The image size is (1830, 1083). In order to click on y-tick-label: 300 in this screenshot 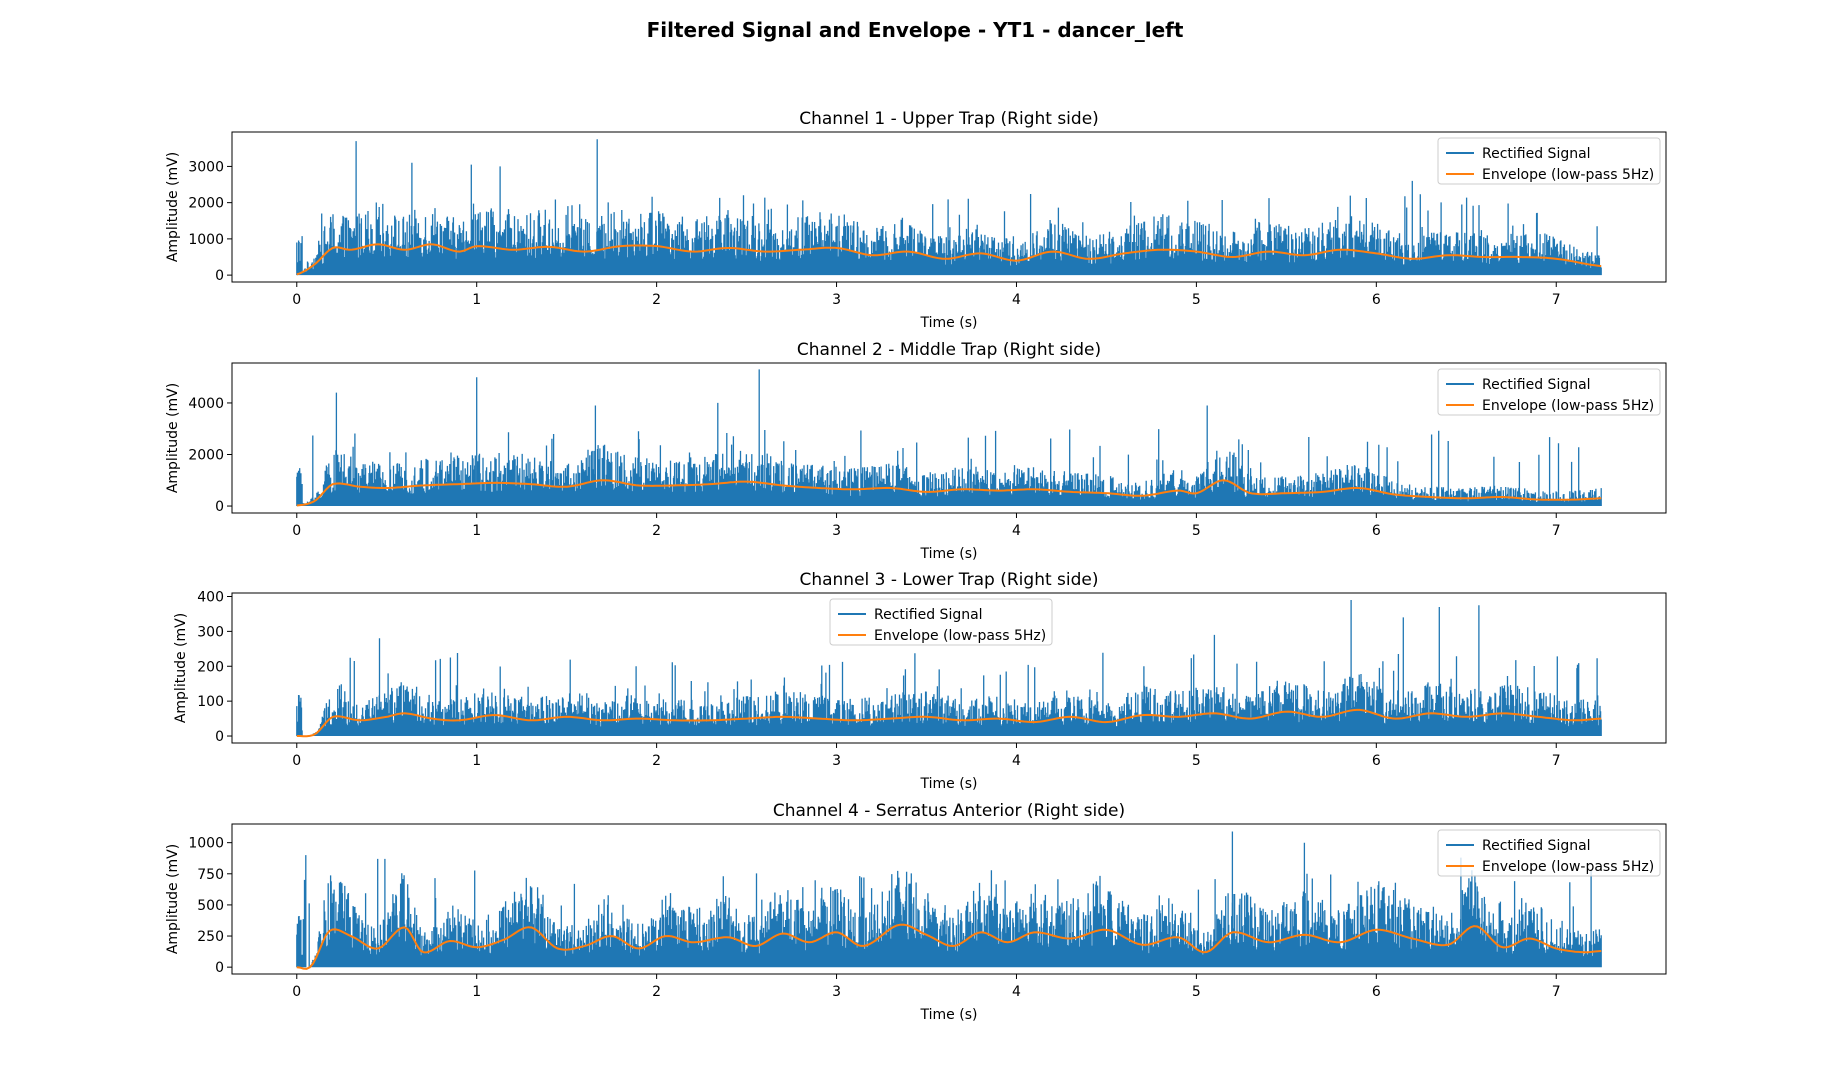, I will do `click(210, 632)`.